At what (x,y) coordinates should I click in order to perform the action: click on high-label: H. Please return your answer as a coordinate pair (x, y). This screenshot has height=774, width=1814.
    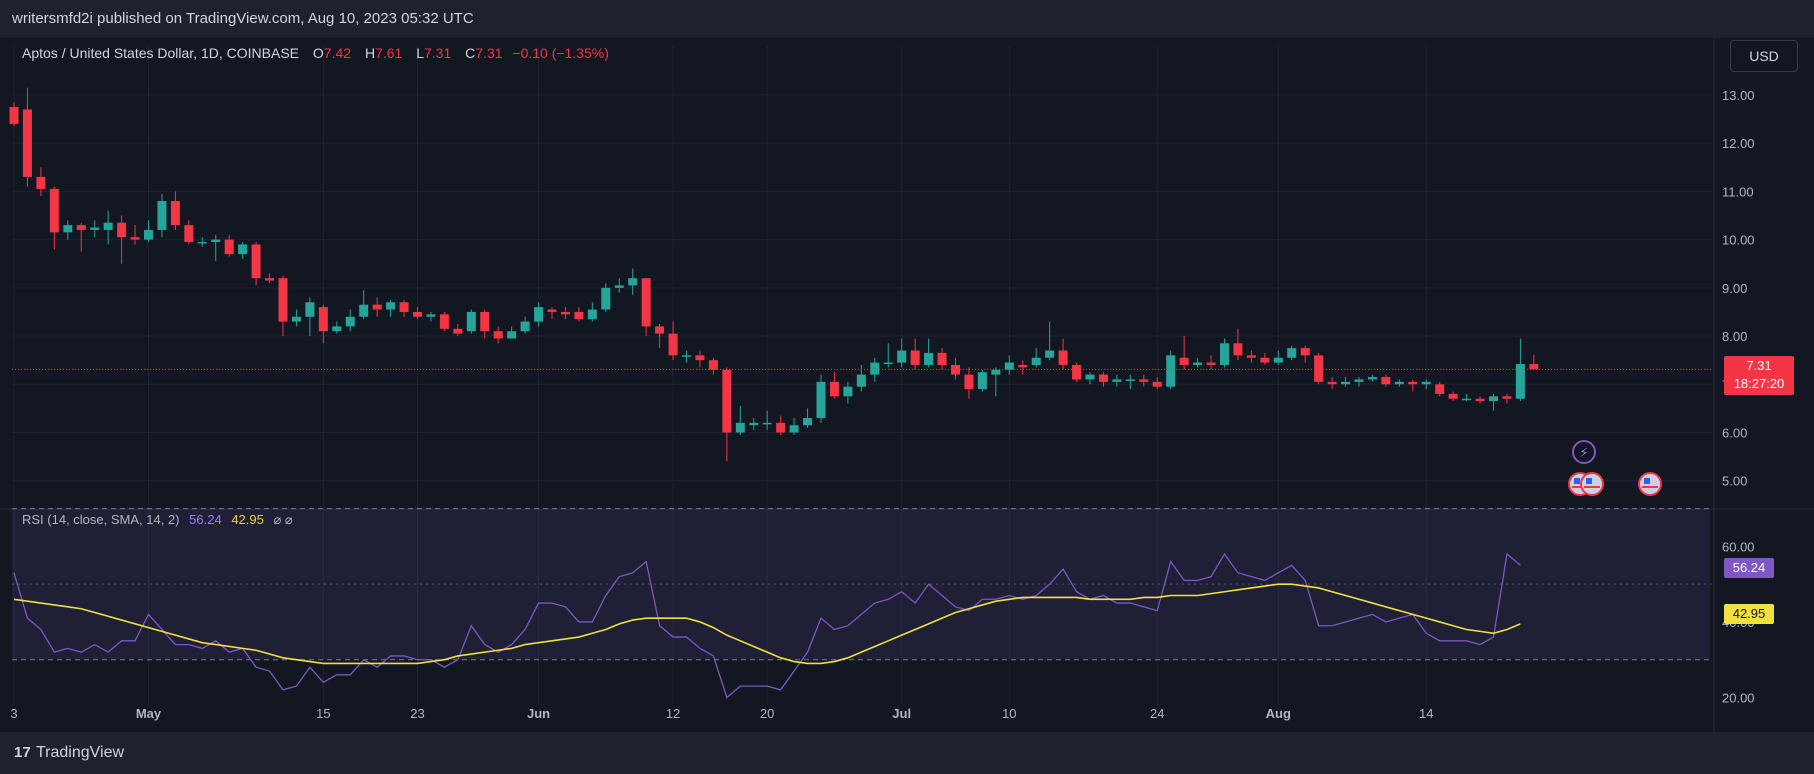
    Looking at the image, I should click on (370, 53).